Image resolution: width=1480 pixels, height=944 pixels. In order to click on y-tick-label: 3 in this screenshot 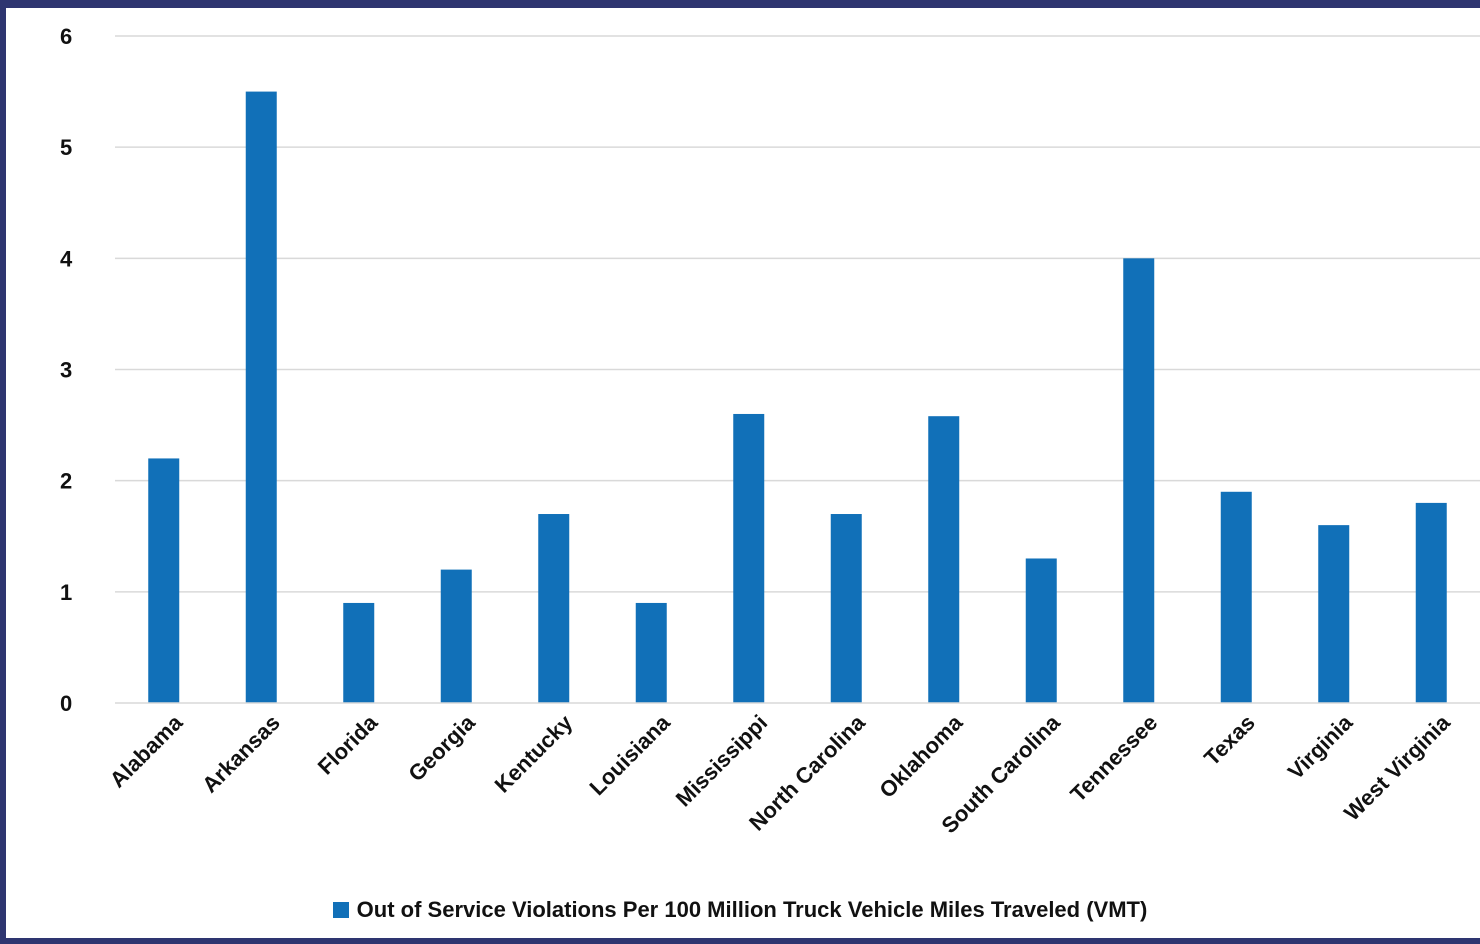, I will do `click(66, 370)`.